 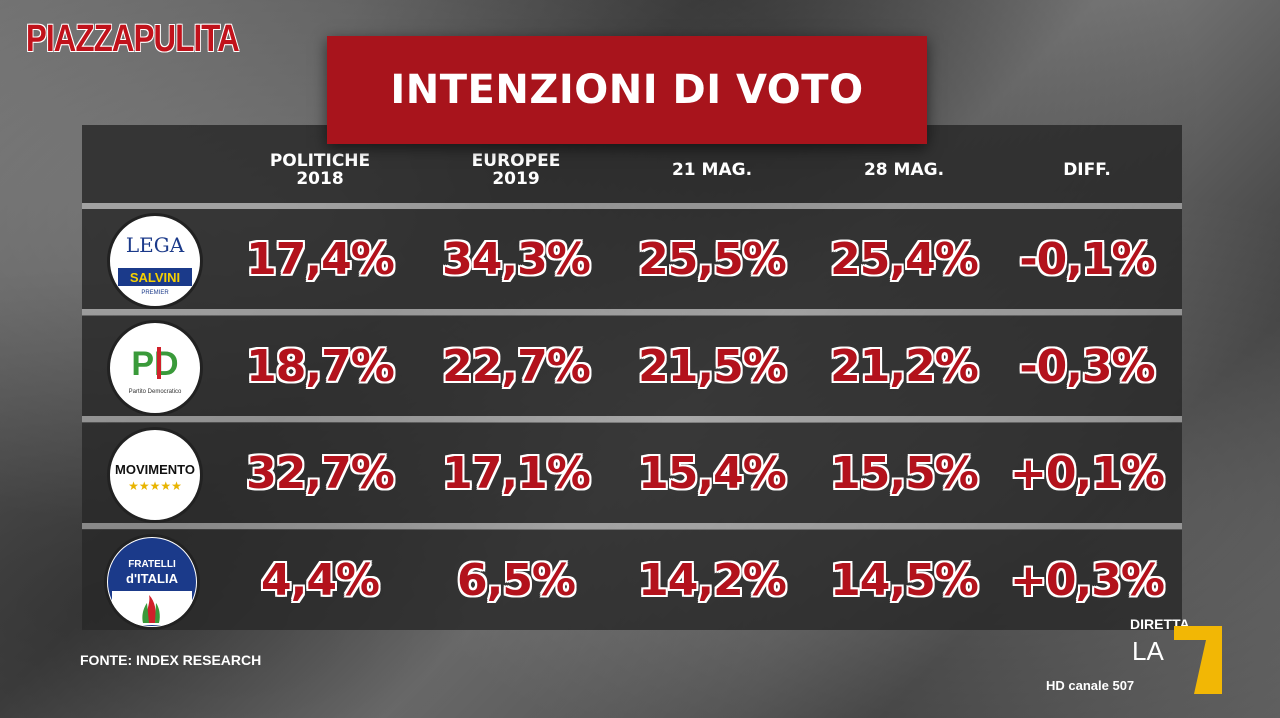 I want to click on value-cell: 6,5%, so click(x=516, y=580).